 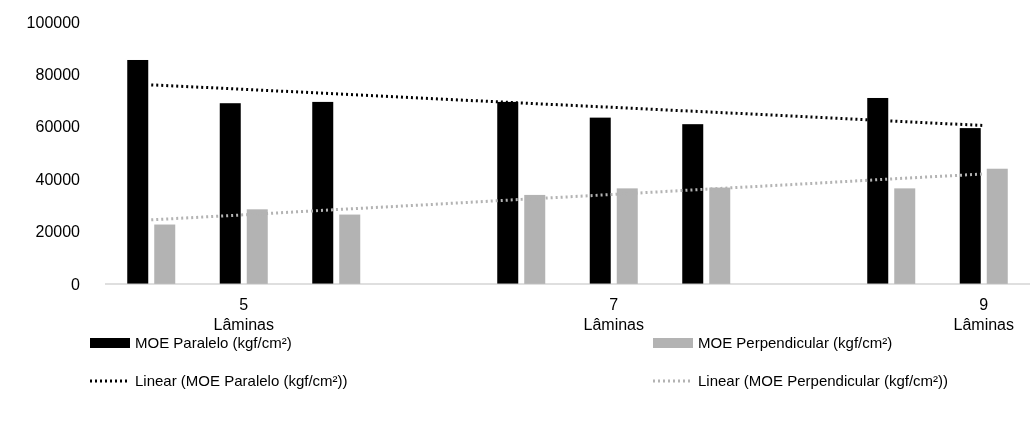 What do you see at coordinates (213, 343) in the screenshot?
I see `legend-label: MOE Paralelo (kgf/cm²)` at bounding box center [213, 343].